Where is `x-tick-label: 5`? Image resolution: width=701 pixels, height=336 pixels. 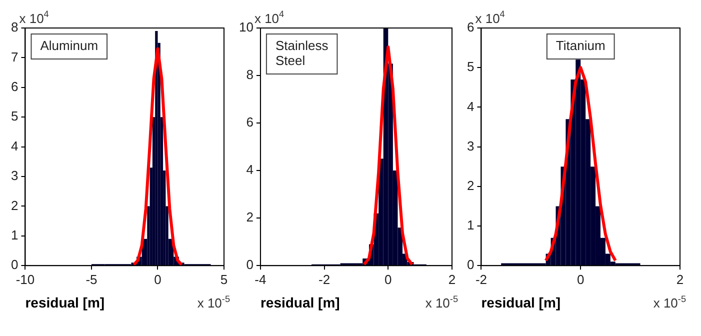 x-tick-label: 5 is located at coordinates (224, 279).